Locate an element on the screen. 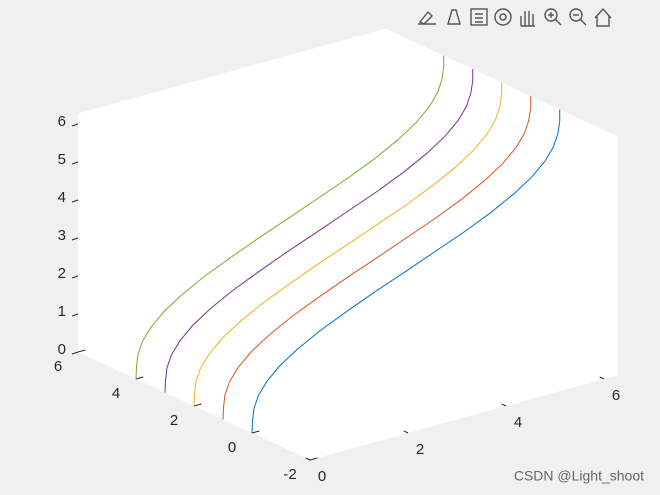 The image size is (660, 495). home-button is located at coordinates (603, 17).